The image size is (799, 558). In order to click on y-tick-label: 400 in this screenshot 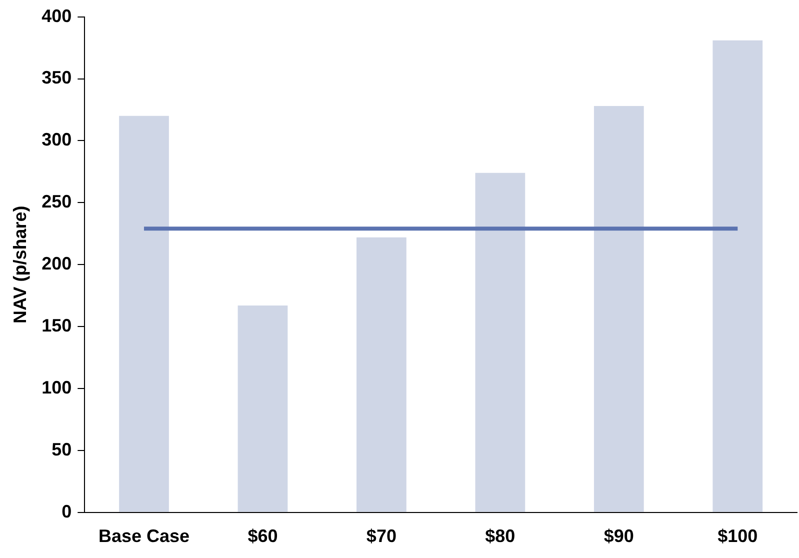, I will do `click(57, 16)`.